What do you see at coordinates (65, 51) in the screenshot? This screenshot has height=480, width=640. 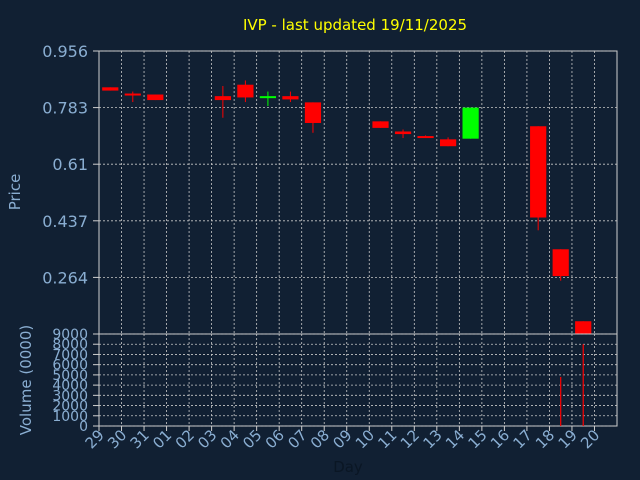 I see `price-tick-label: 0.956` at bounding box center [65, 51].